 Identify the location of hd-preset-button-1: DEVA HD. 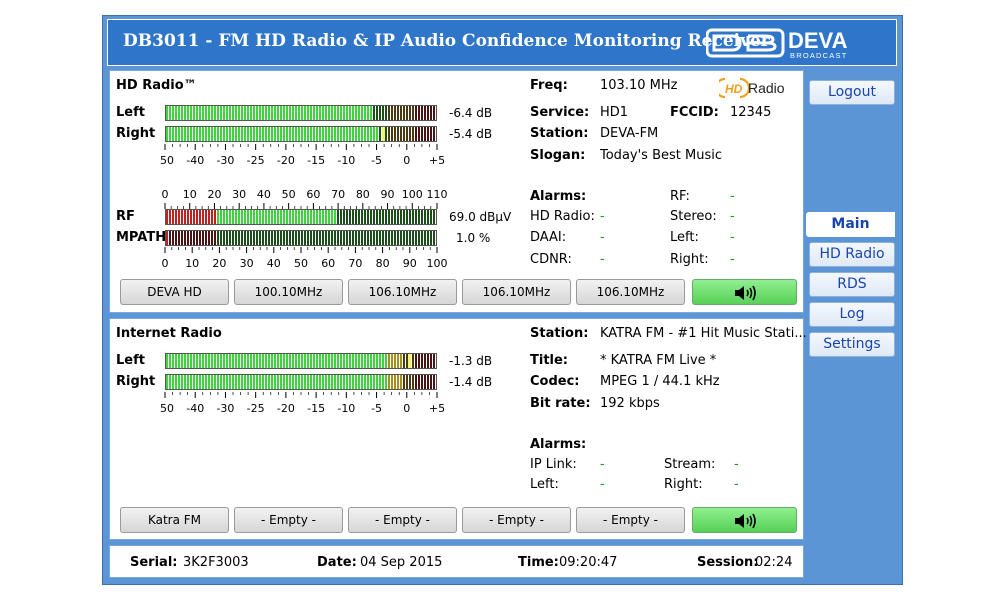
(174, 292).